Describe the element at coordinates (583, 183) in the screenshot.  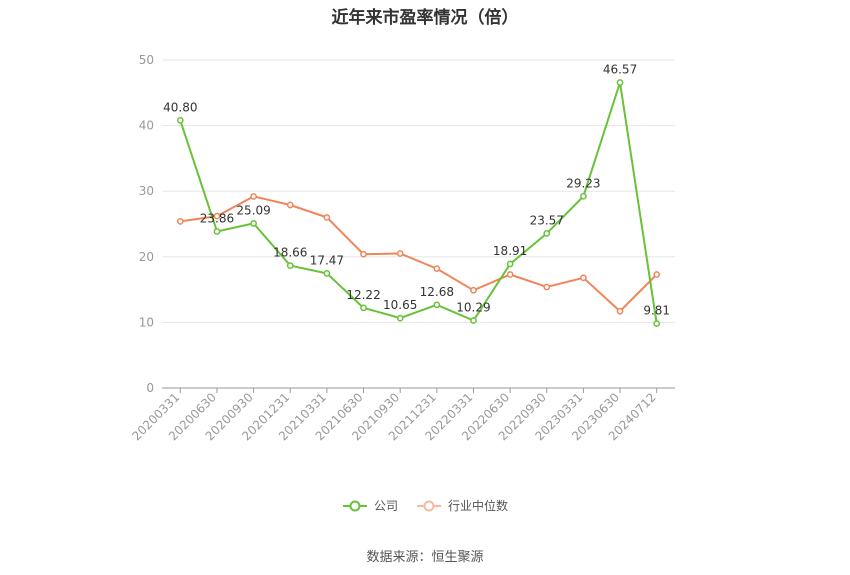
I see `data-label: 29.23` at that location.